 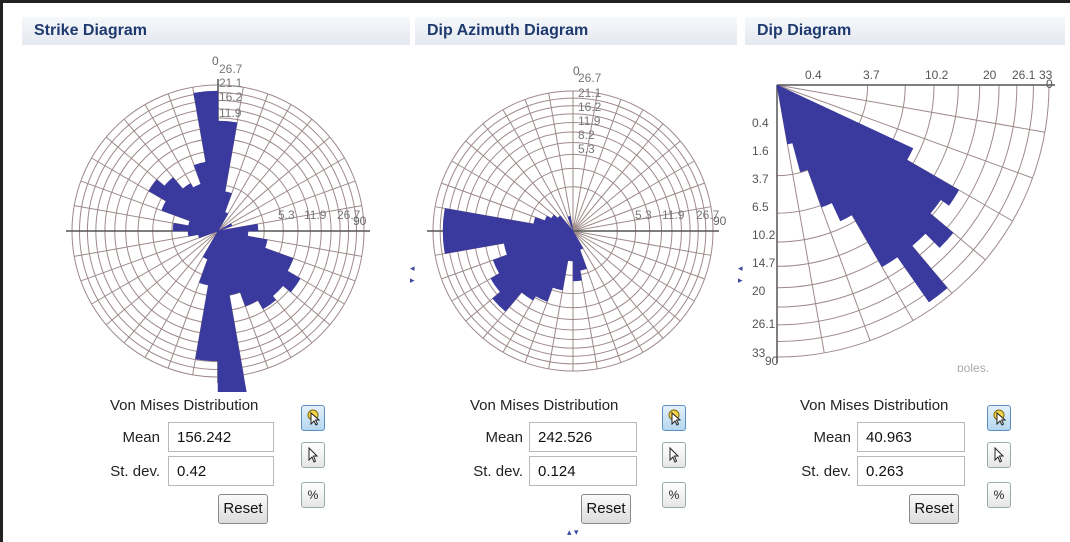 What do you see at coordinates (1049, 84) in the screenshot?
I see `tick-label: 0` at bounding box center [1049, 84].